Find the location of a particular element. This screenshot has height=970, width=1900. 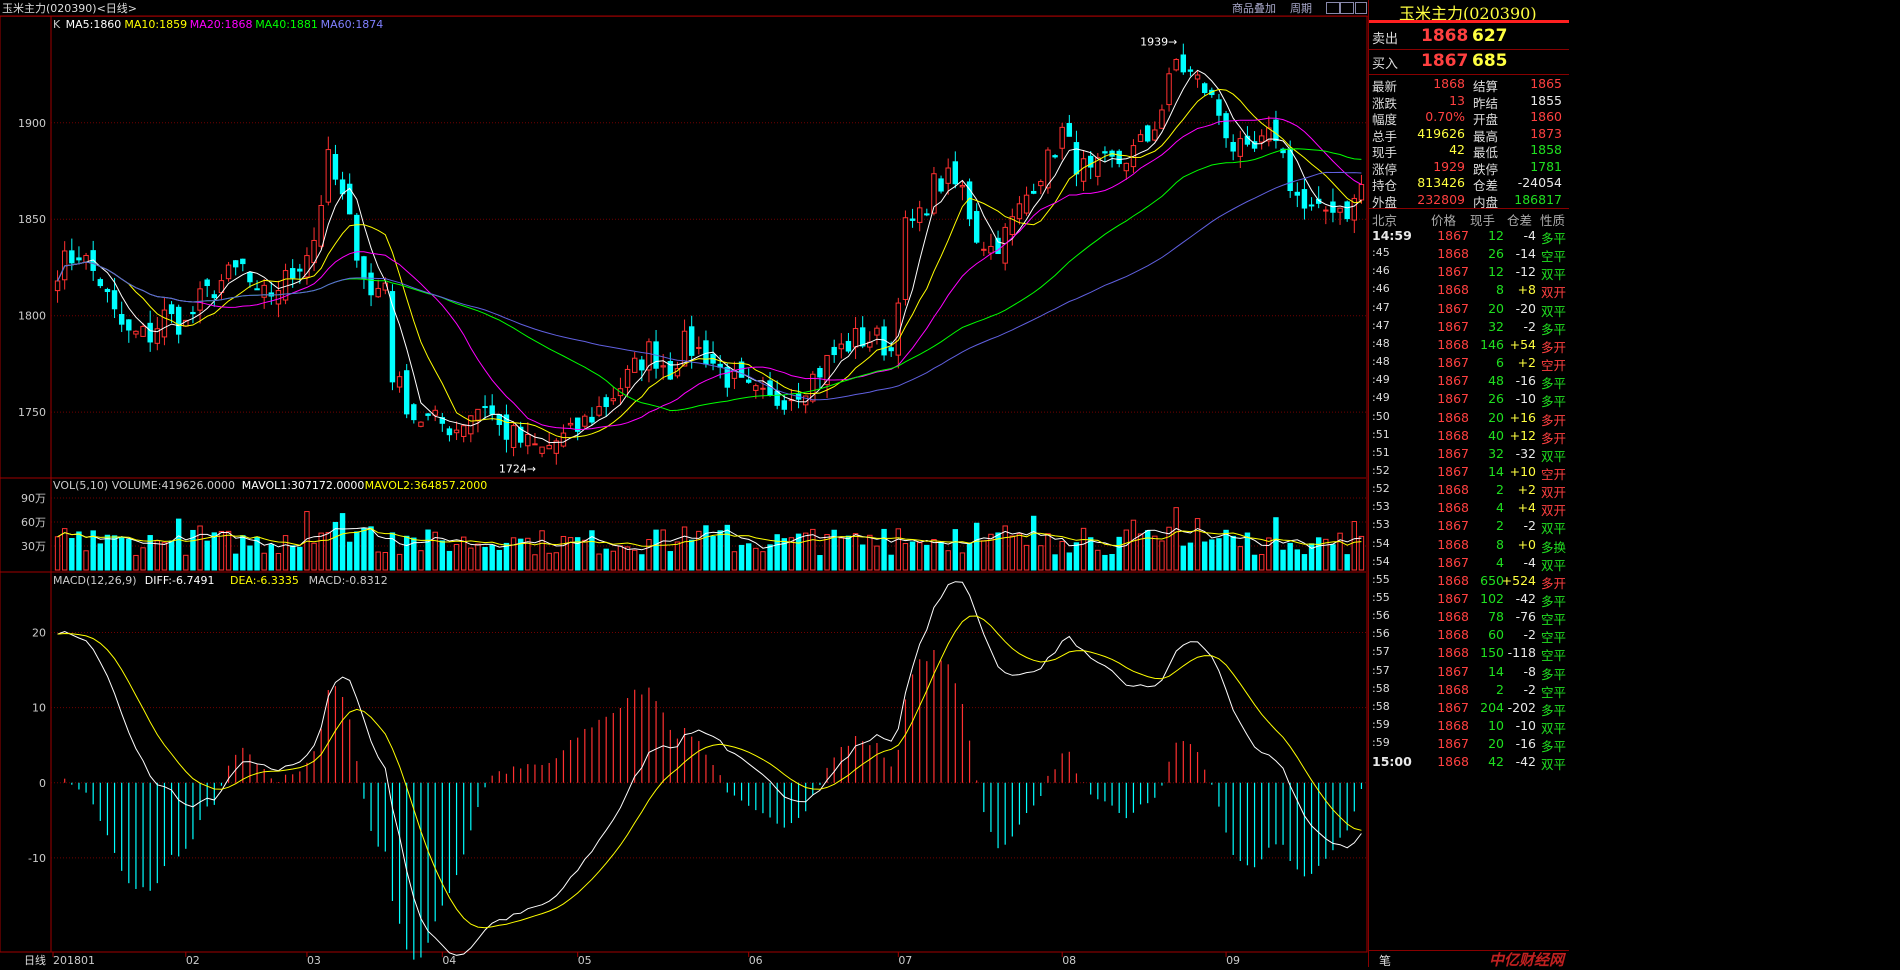

tick-row: :56 1868 60 -2 空平 is located at coordinates (1469, 636).